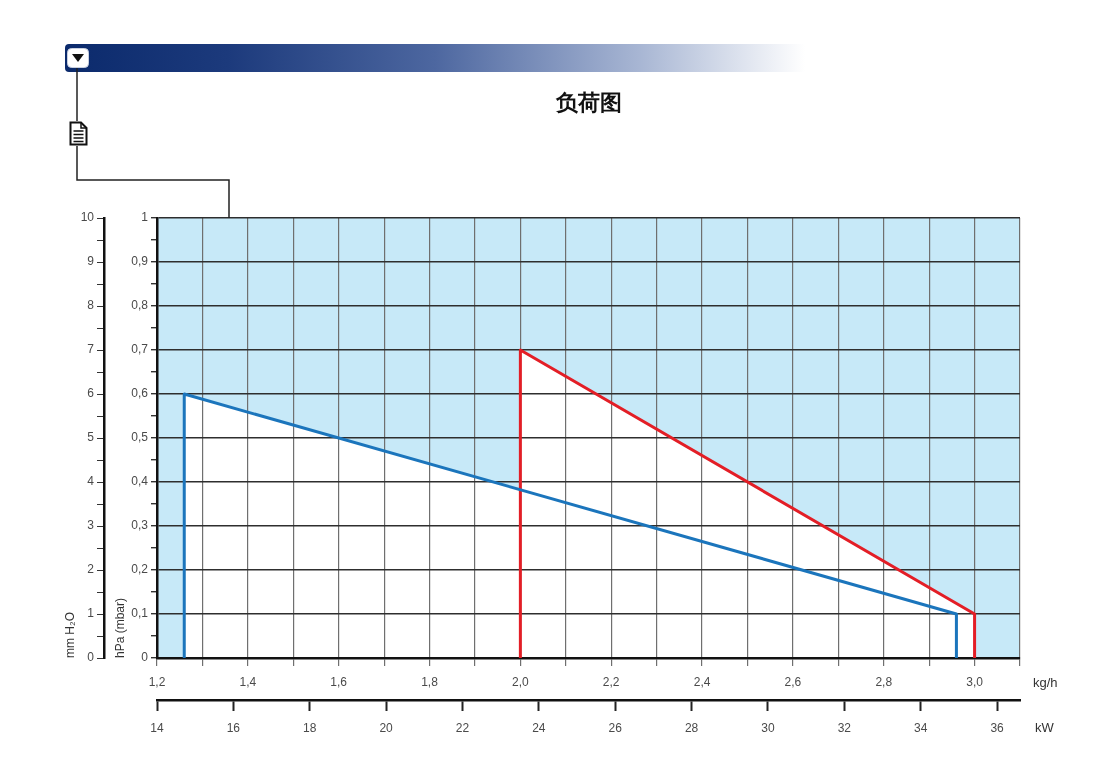 This screenshot has width=1112, height=766. Describe the element at coordinates (91, 261) in the screenshot. I see `y2-tick-label: 9` at that location.